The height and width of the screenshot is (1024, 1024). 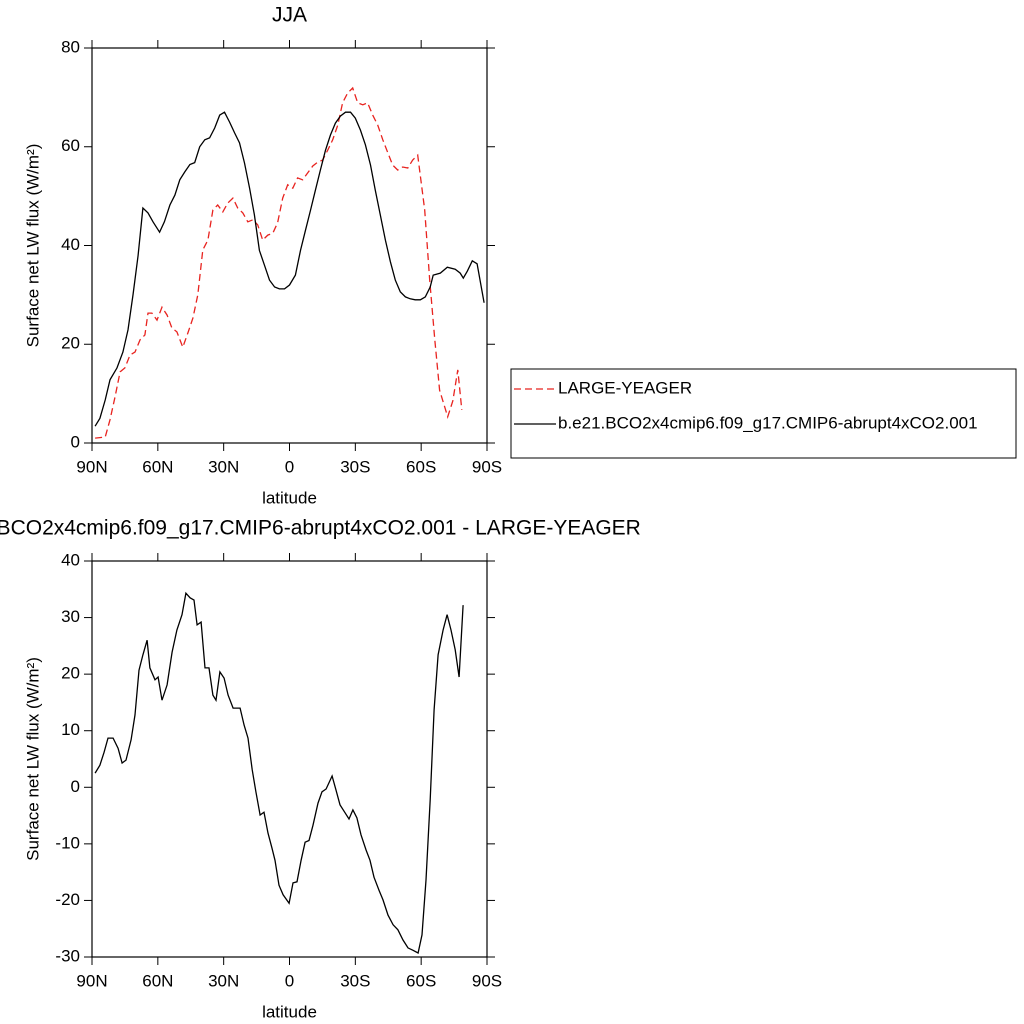 What do you see at coordinates (625, 387) in the screenshot?
I see `legend-label: LARGE-YEAGER` at bounding box center [625, 387].